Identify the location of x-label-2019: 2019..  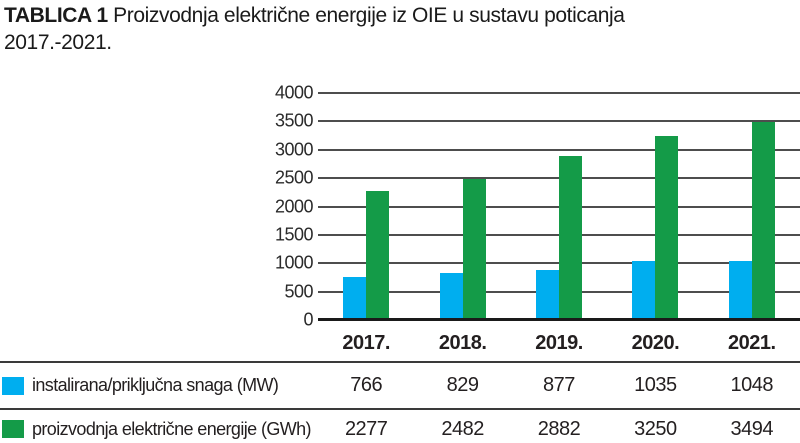
(559, 342).